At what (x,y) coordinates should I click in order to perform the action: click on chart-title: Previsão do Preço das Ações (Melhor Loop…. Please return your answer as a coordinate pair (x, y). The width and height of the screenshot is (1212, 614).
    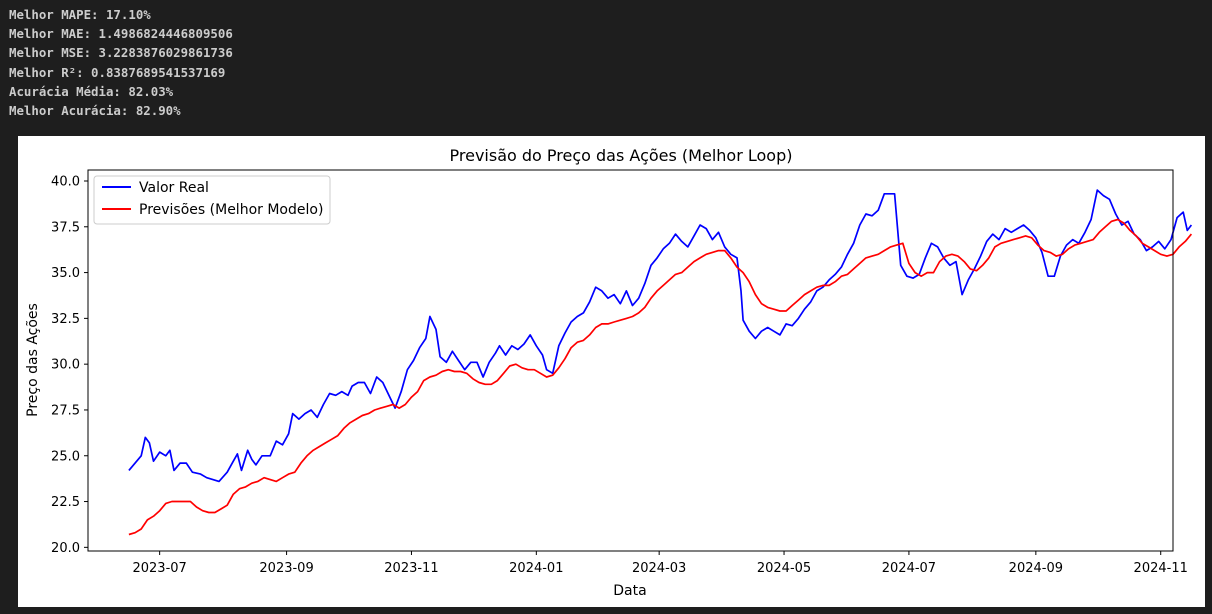
    Looking at the image, I should click on (621, 155).